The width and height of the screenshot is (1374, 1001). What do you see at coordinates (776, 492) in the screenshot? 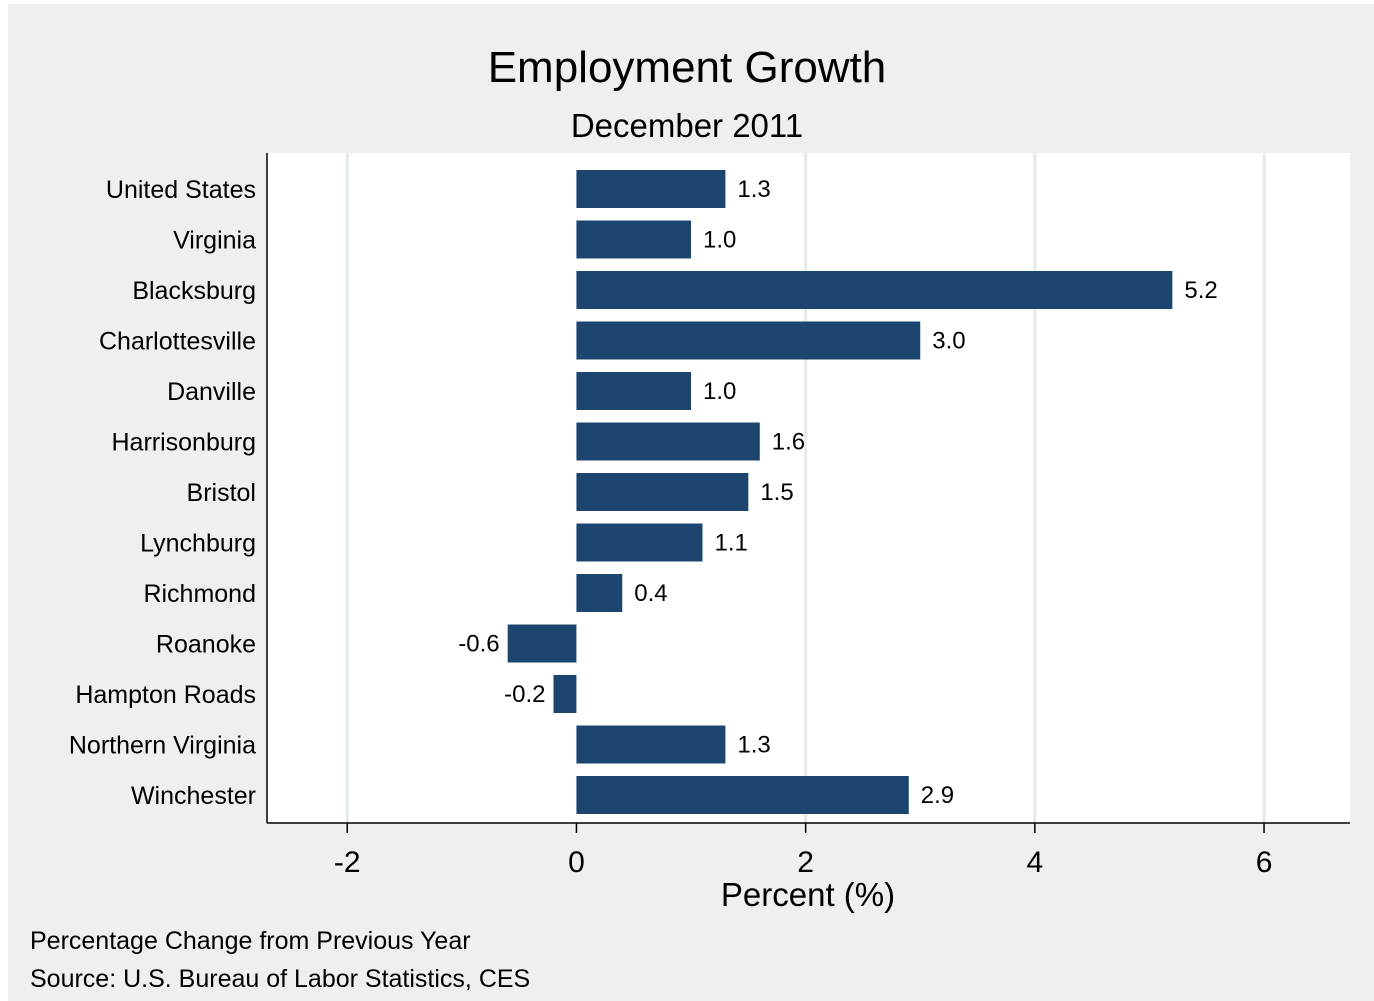
I see `value-label: 1.5` at bounding box center [776, 492].